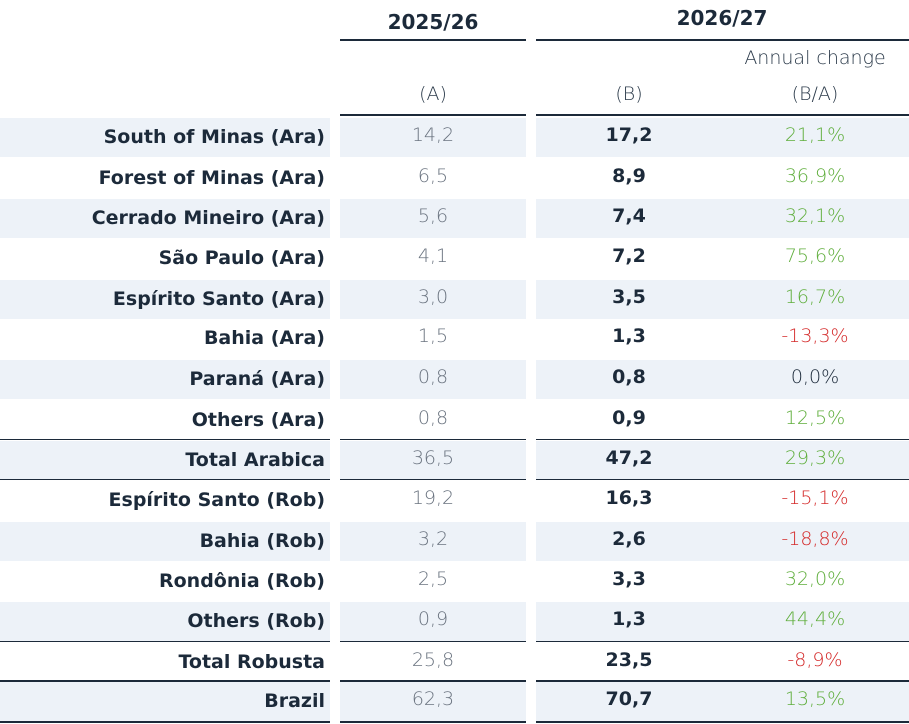 The image size is (909, 724). What do you see at coordinates (433, 94) in the screenshot?
I see `col-a-header: (A)` at bounding box center [433, 94].